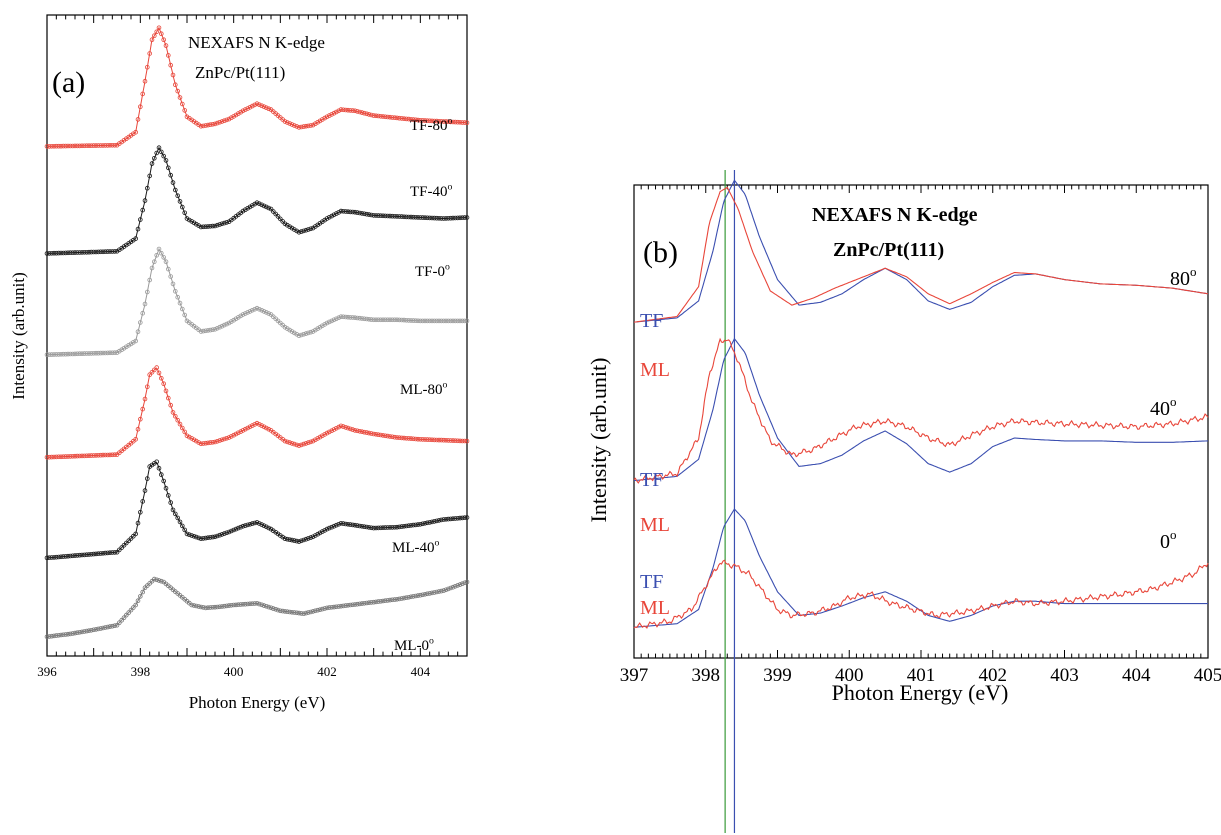 Image resolution: width=1221 pixels, height=835 pixels. Describe the element at coordinates (431, 124) in the screenshot. I see `series-label-tf-80: TF-80o` at that location.